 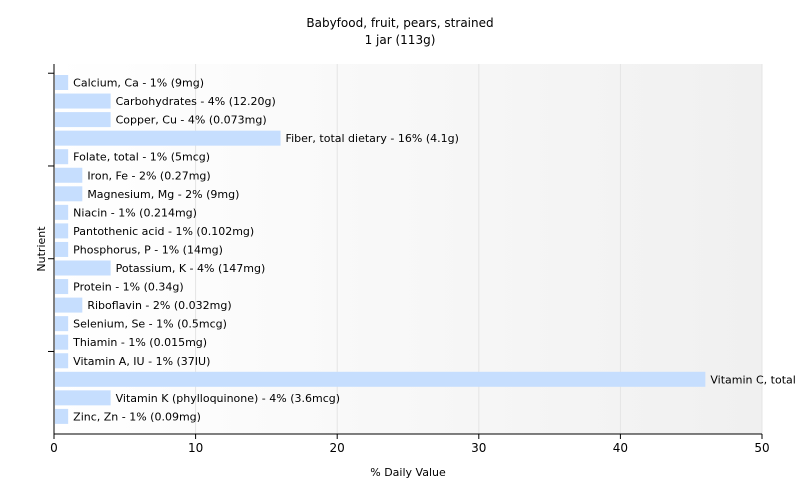 I want to click on bar-label: Magnesium, Mg - 2% (9mg), so click(x=163, y=194).